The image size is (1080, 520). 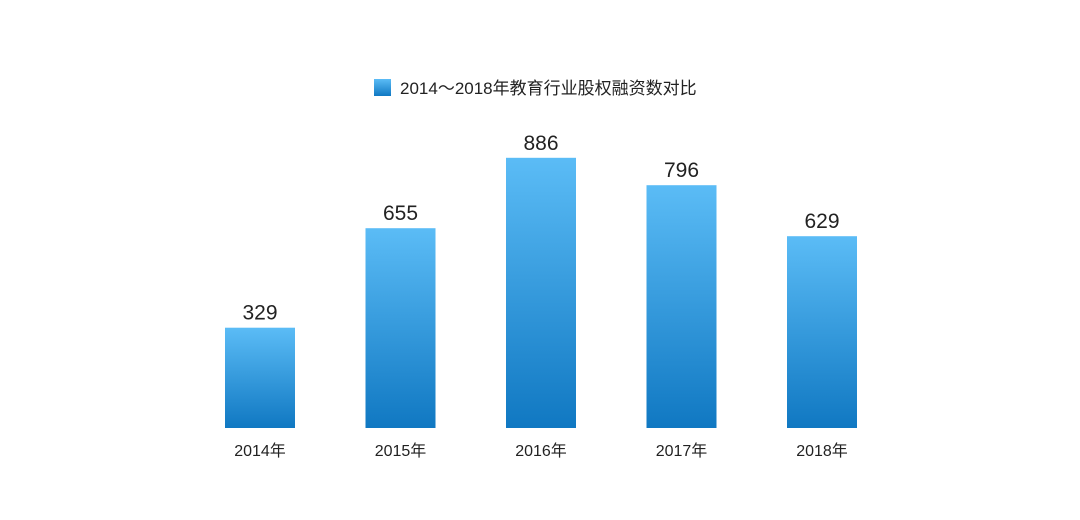 I want to click on data-label-2018年: 629, so click(x=821, y=221).